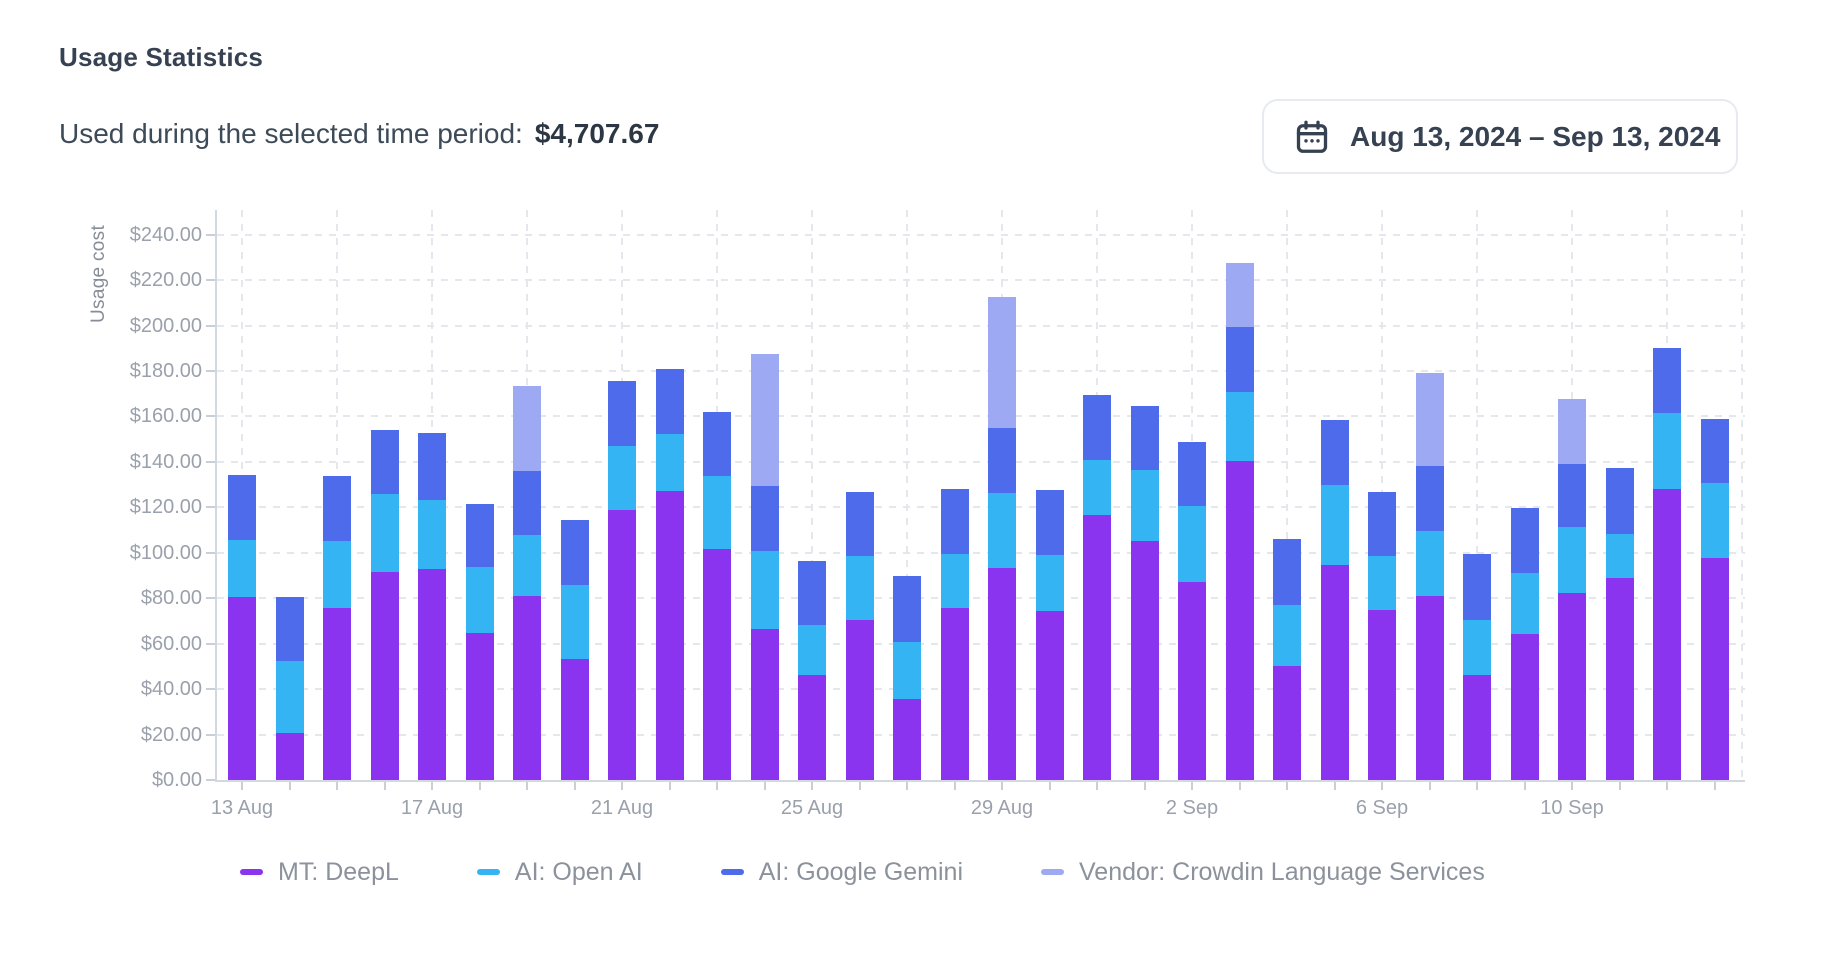 This screenshot has height=954, width=1839. Describe the element at coordinates (1263, 872) in the screenshot. I see `legend-item-crowdin-vendor: Vendor: Crowdin Language Services` at that location.